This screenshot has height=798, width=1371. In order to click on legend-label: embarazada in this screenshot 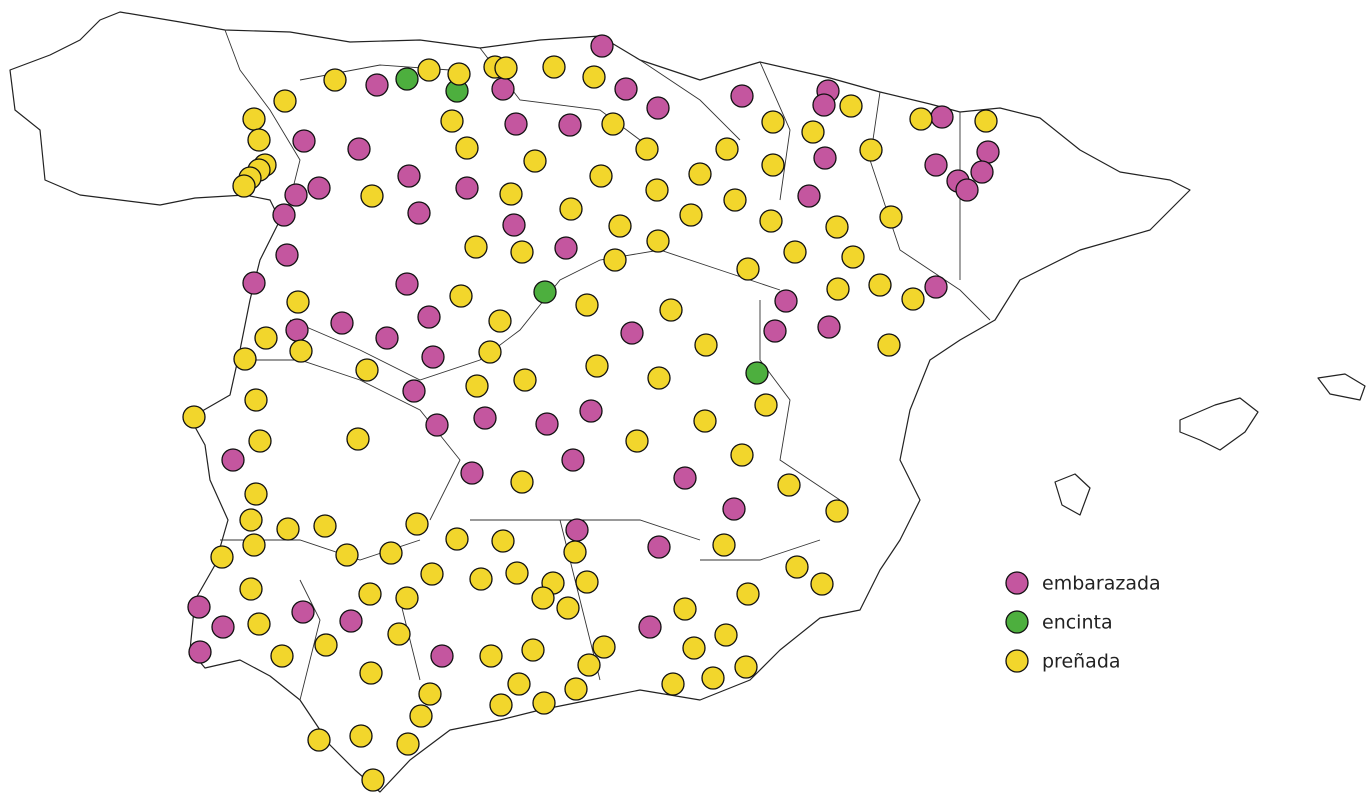, I will do `click(1101, 584)`.